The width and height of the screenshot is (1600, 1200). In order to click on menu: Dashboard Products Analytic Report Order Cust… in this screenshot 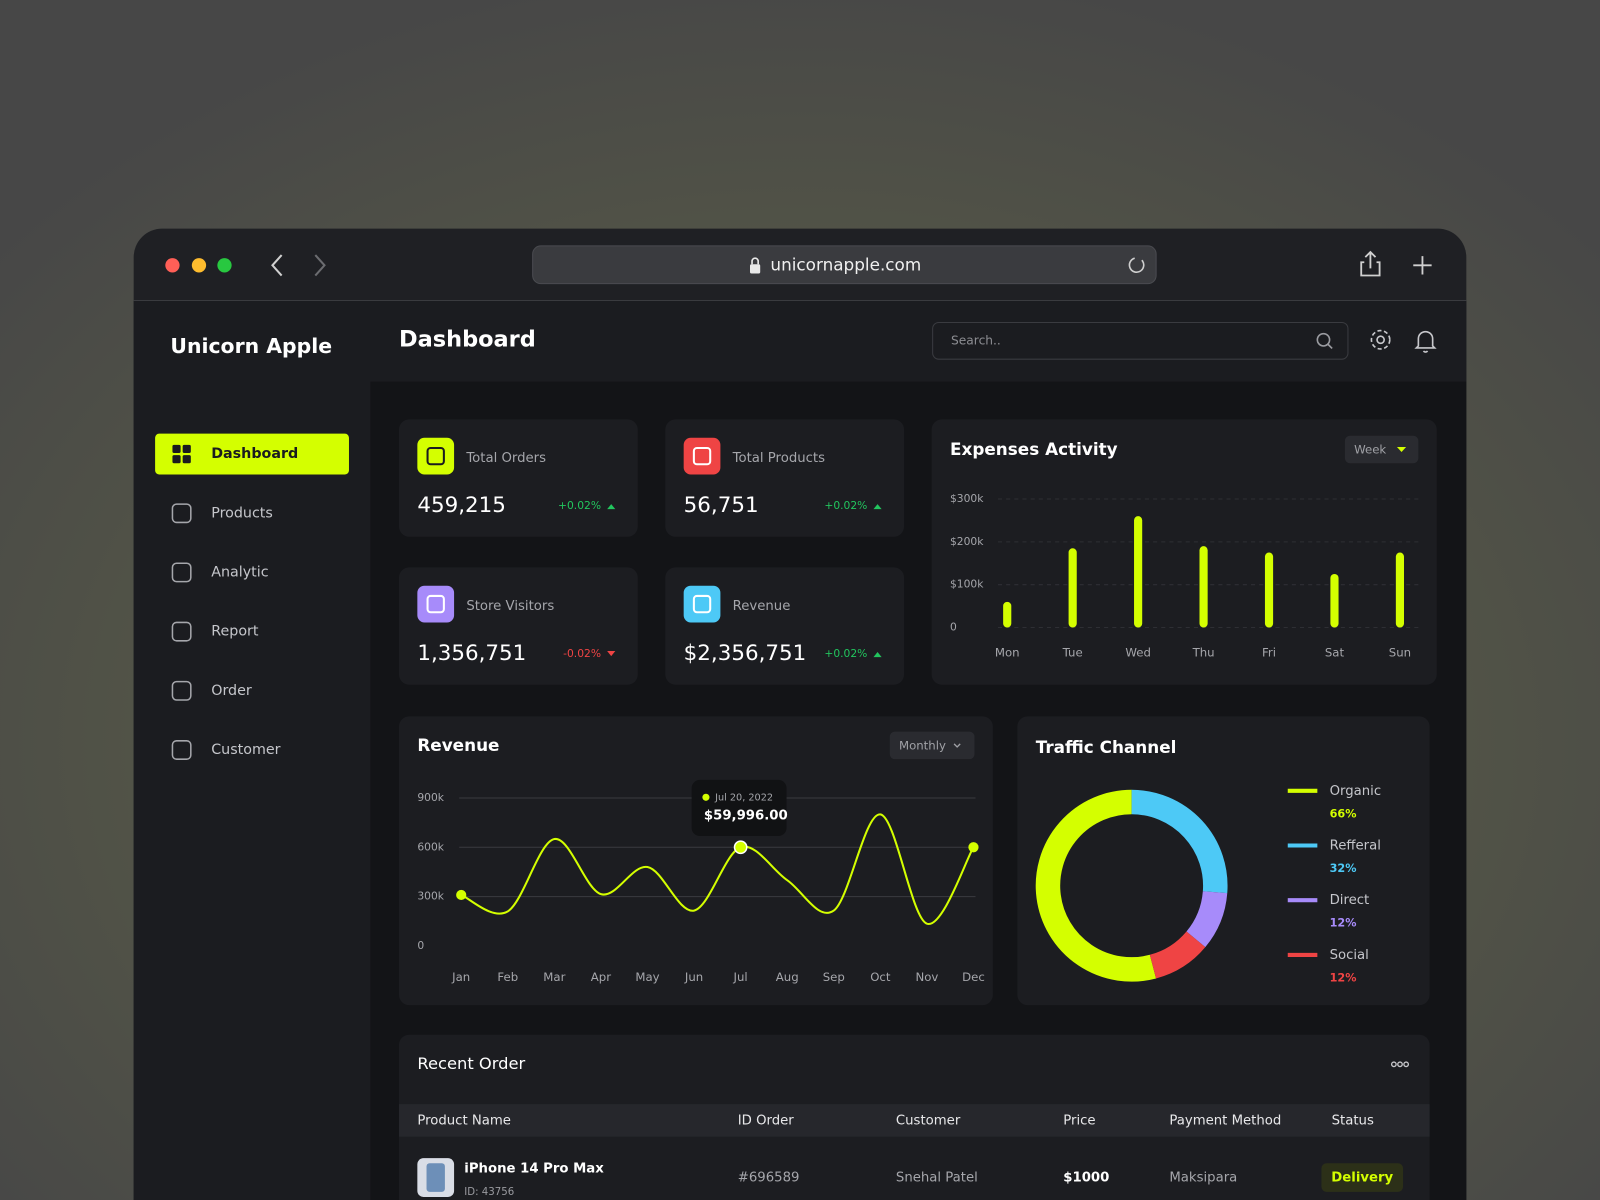, I will do `click(252, 596)`.